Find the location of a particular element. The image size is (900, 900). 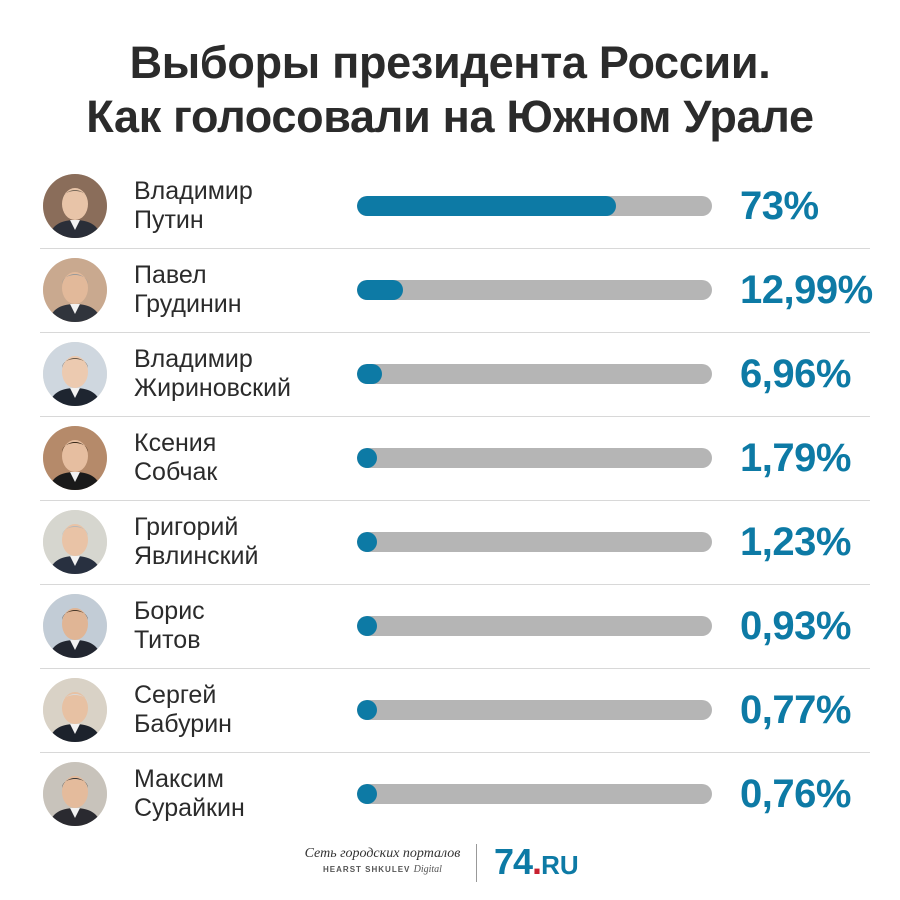

candidate-name: Максим Сурайкин is located at coordinates (189, 794).